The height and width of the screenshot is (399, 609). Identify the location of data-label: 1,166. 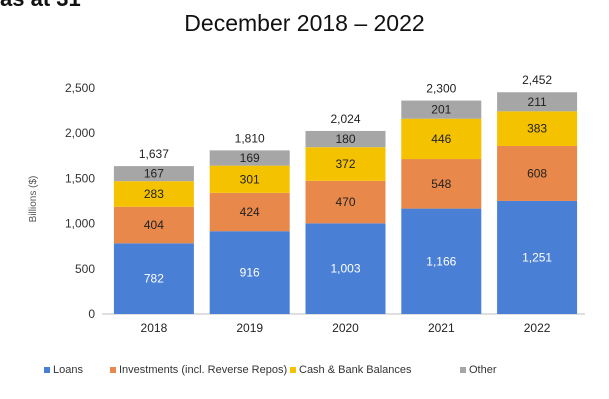
(441, 261).